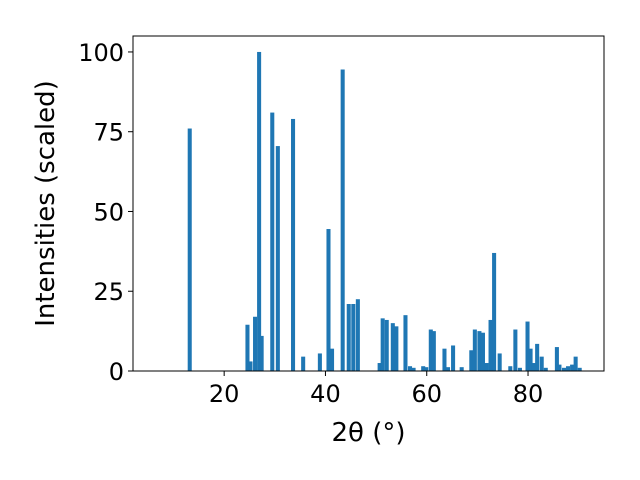 The height and width of the screenshot is (480, 640). I want to click on x-tick-label: 40, so click(325, 394).